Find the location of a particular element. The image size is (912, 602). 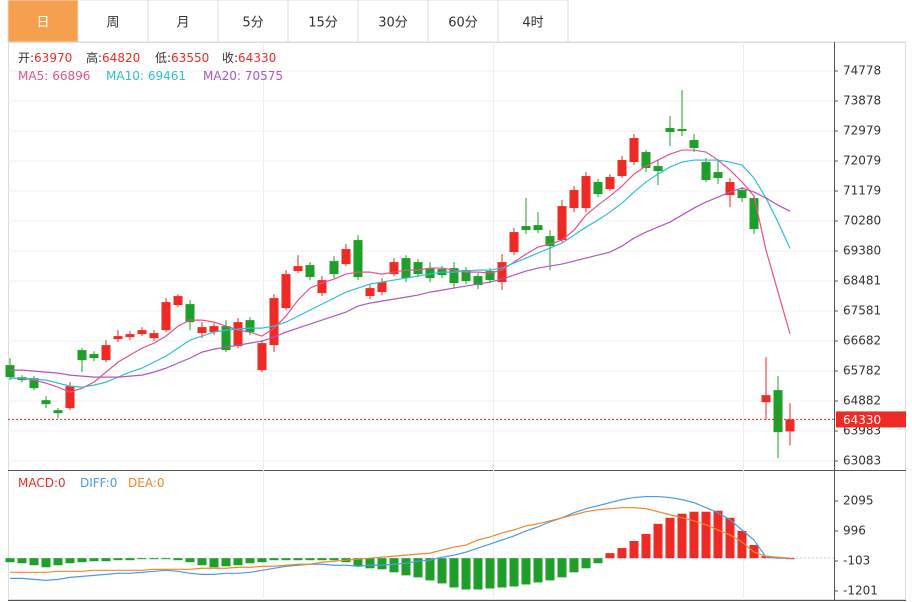

tab: 日 is located at coordinates (43, 21).